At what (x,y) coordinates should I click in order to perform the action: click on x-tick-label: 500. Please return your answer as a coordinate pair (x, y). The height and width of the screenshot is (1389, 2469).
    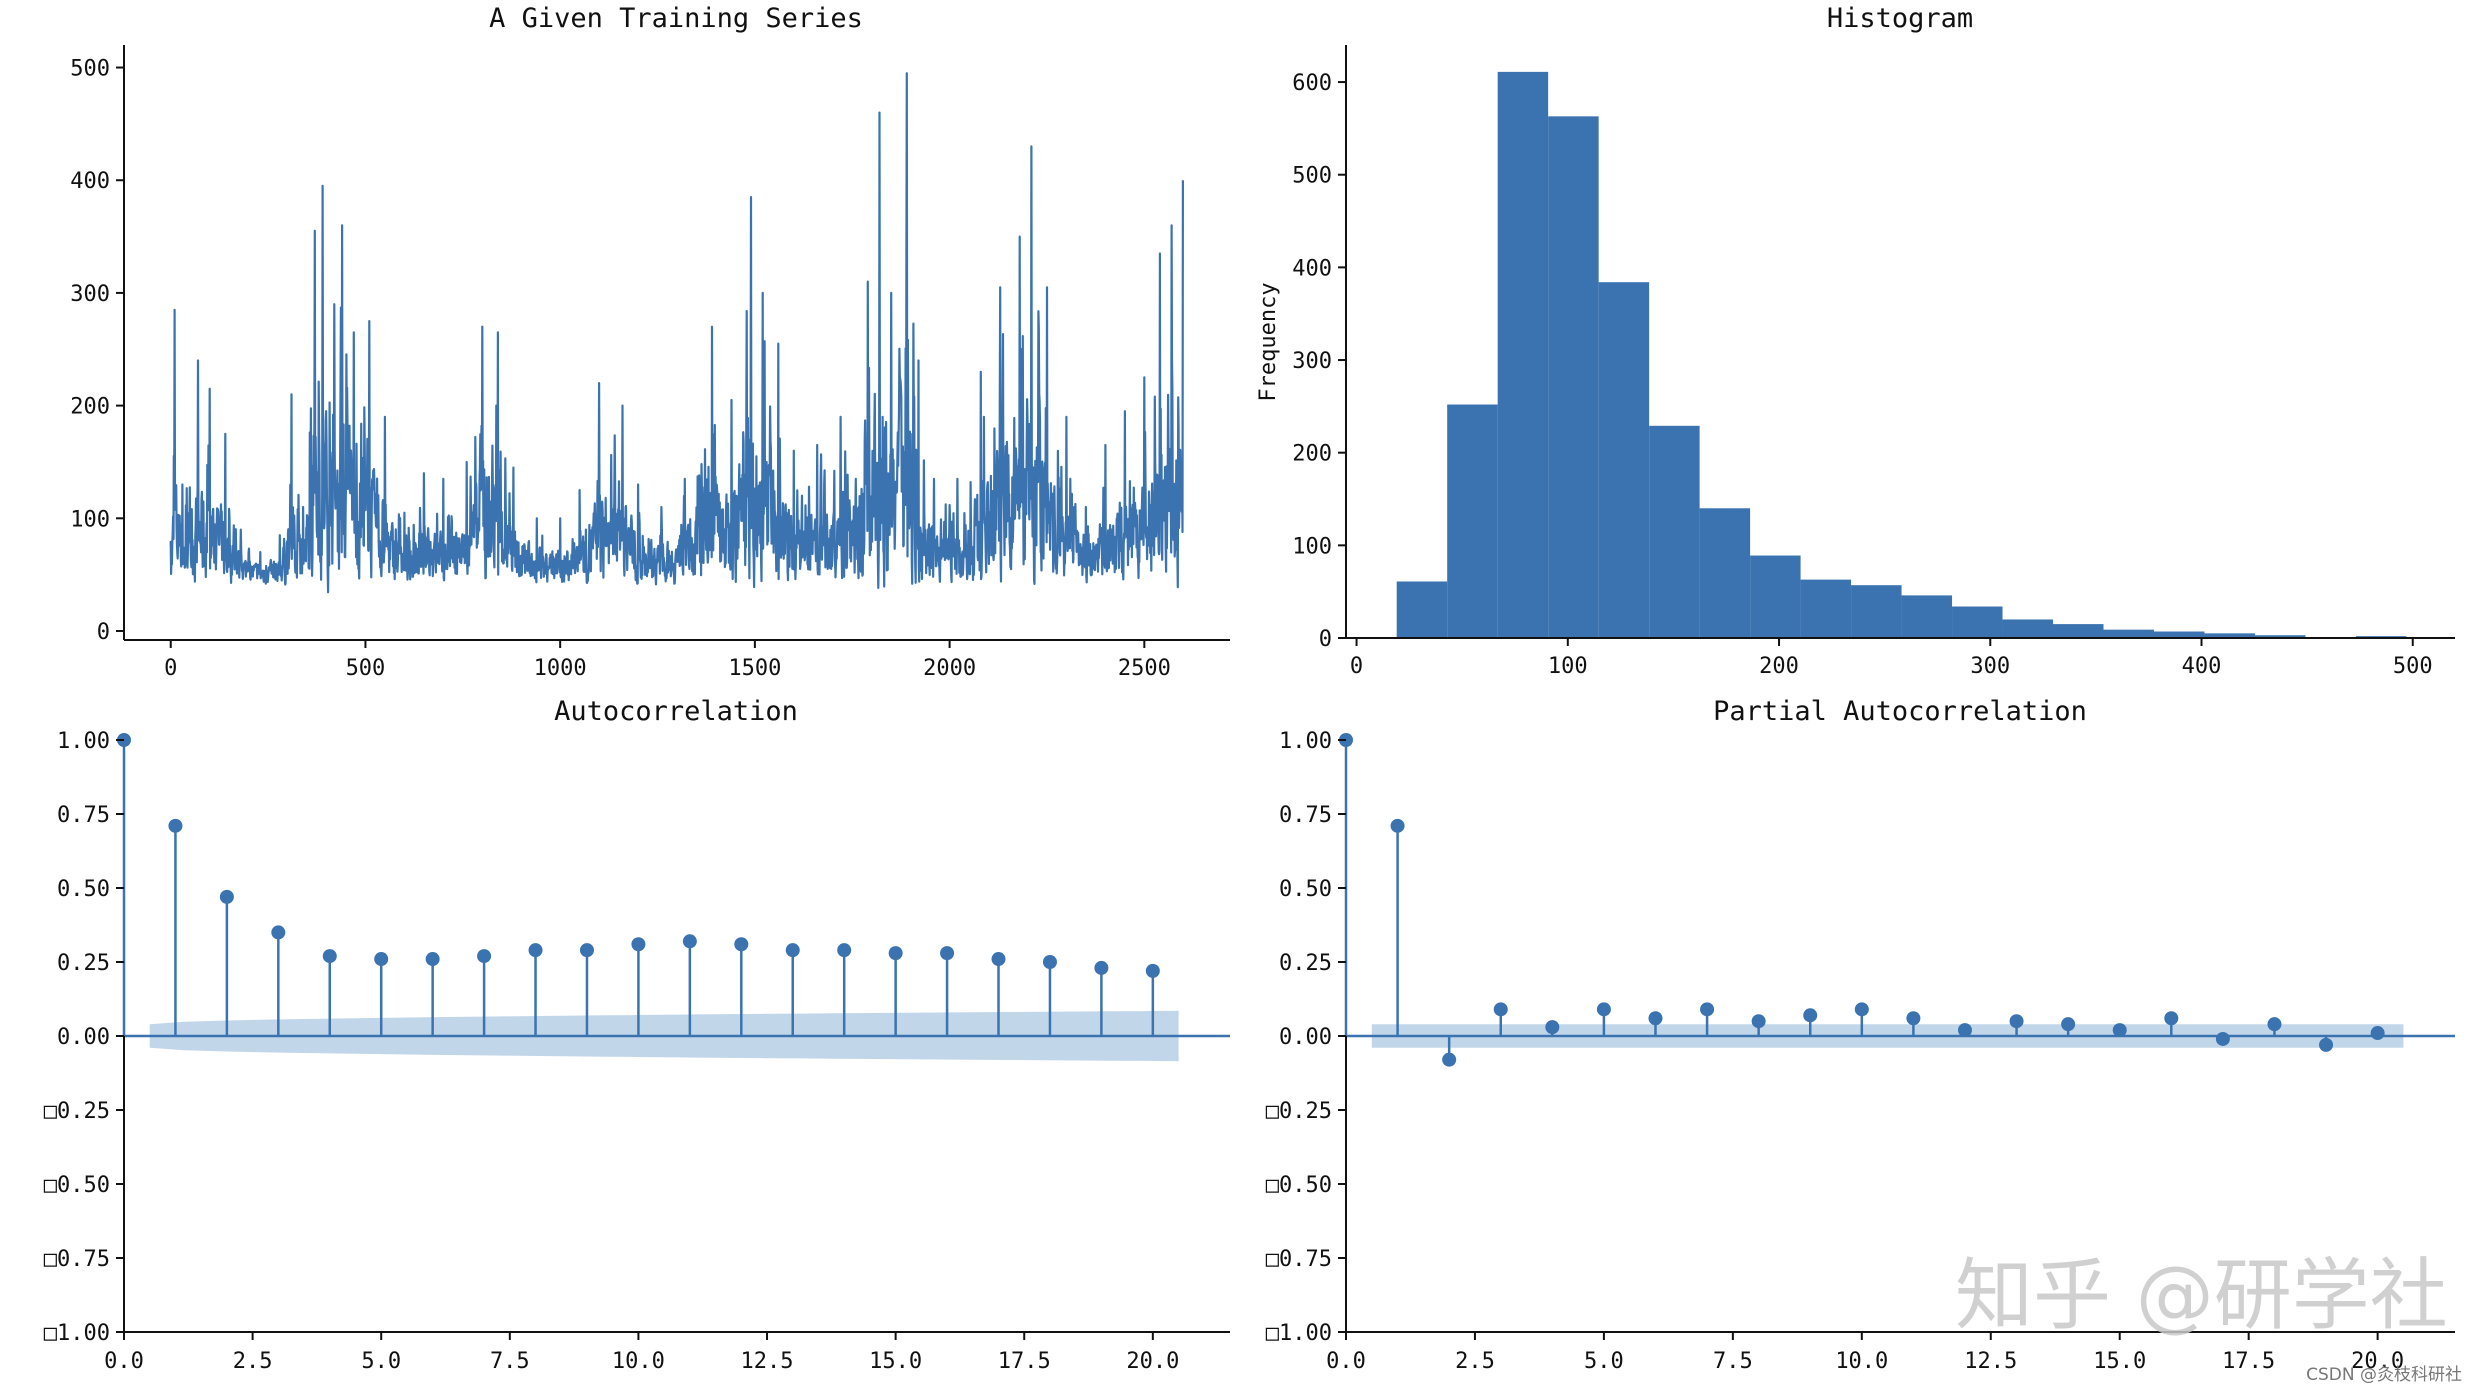
    Looking at the image, I should click on (366, 668).